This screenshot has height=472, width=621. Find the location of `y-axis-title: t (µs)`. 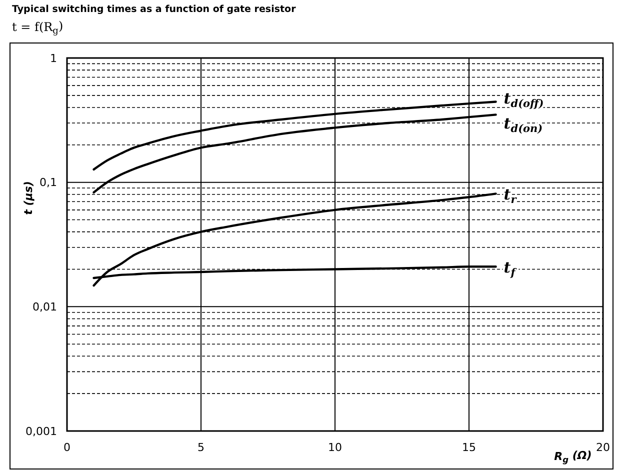

y-axis-title: t (µs) is located at coordinates (28, 198).